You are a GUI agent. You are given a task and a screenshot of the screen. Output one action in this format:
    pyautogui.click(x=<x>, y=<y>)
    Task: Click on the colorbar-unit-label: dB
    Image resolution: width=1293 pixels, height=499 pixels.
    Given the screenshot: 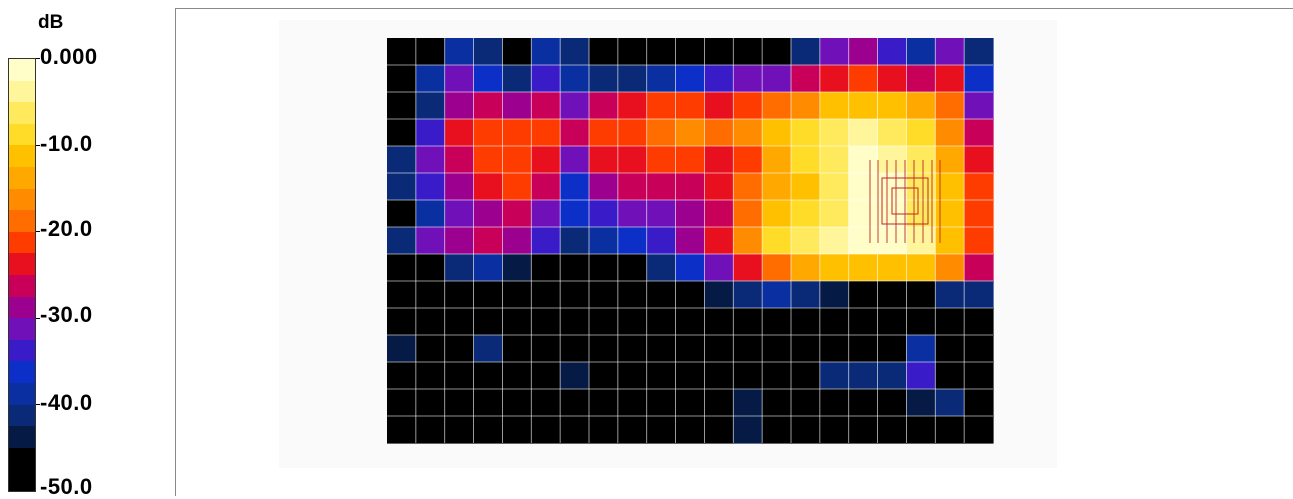 What is the action you would take?
    pyautogui.click(x=51, y=22)
    